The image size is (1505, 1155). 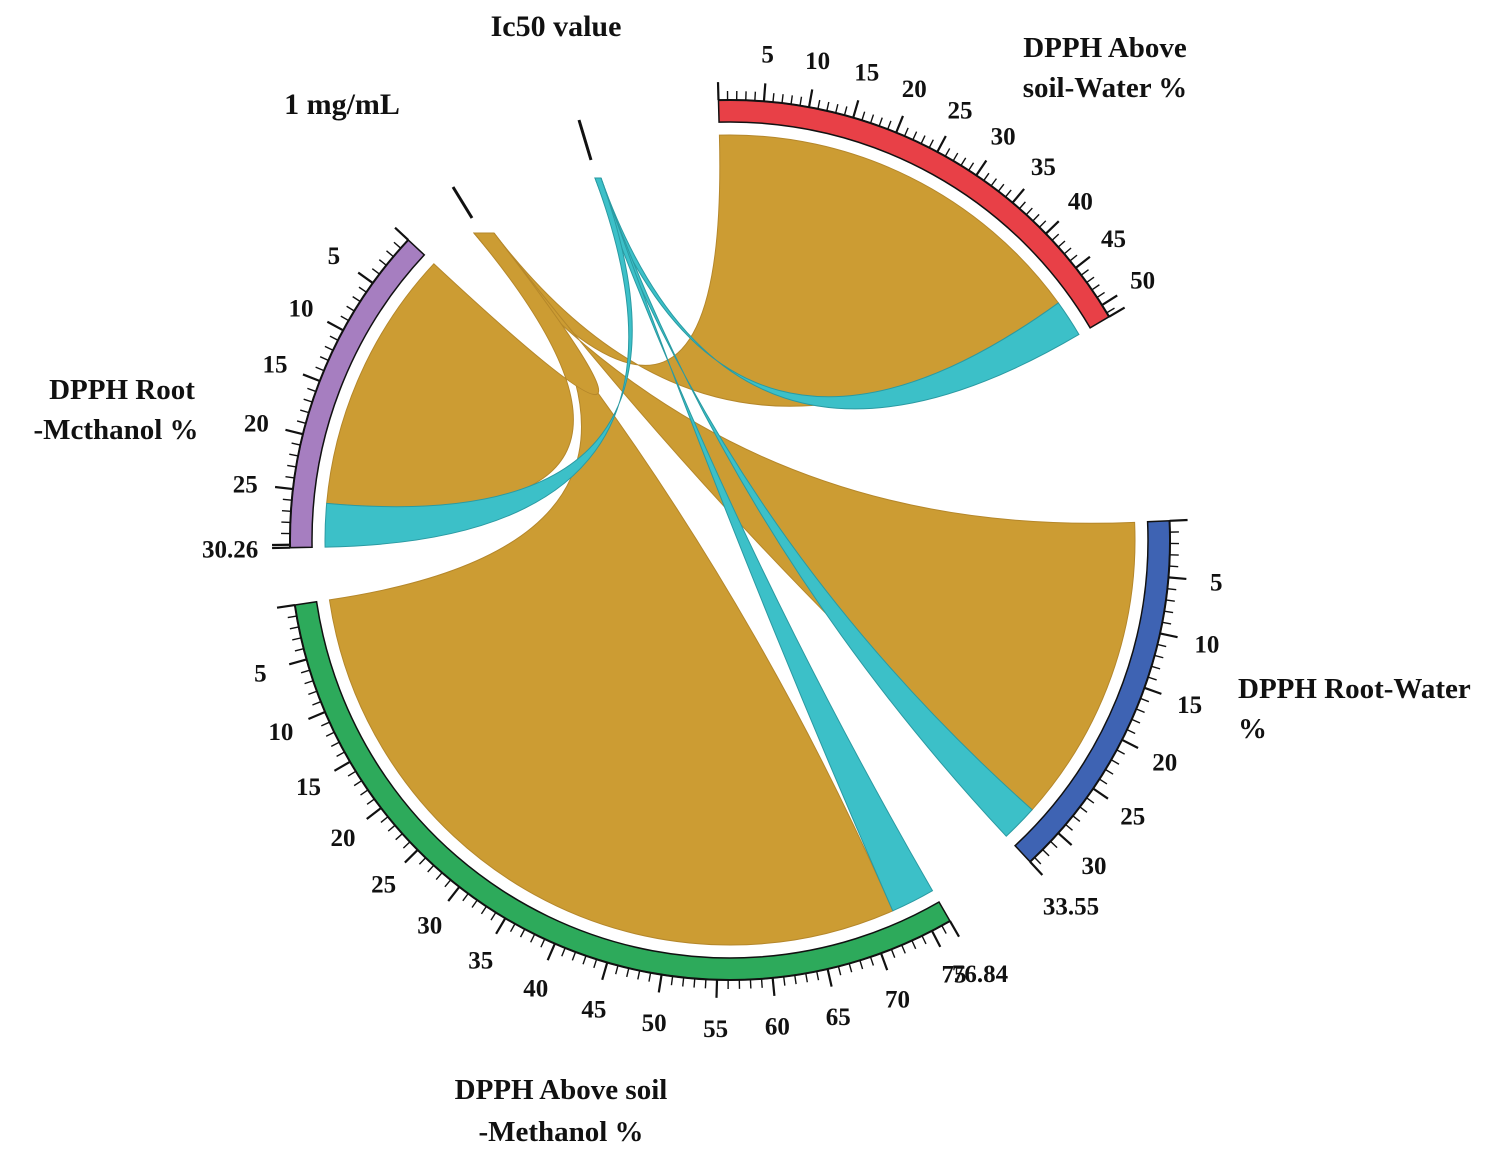 What do you see at coordinates (980, 974) in the screenshot?
I see `end-value-label: 76.84` at bounding box center [980, 974].